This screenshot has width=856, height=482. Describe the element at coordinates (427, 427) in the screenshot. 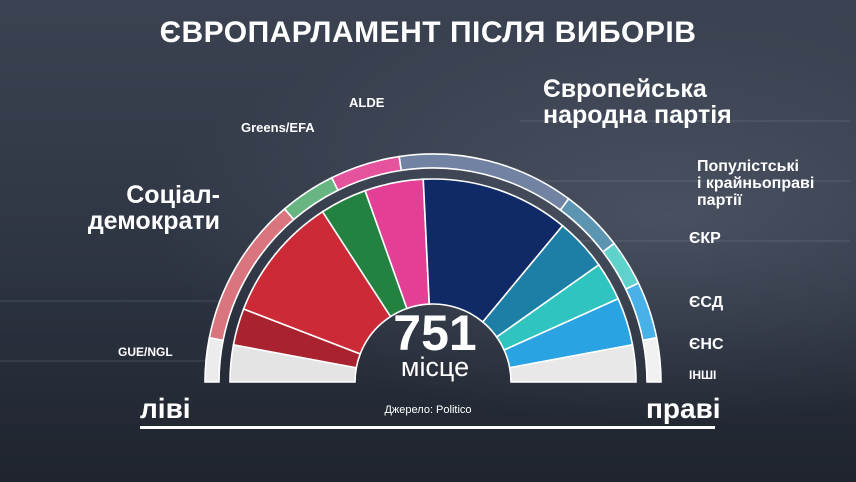

I see `axis-line` at that location.